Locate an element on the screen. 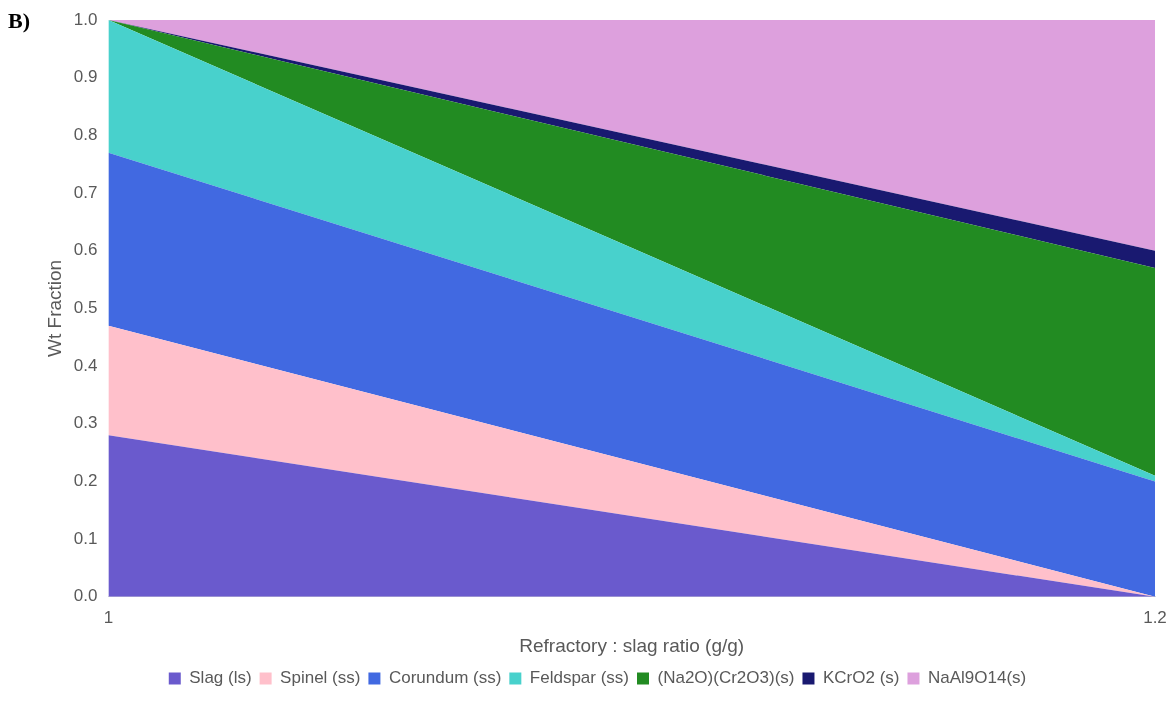  y-tick-label: 0.7 is located at coordinates (85, 192).